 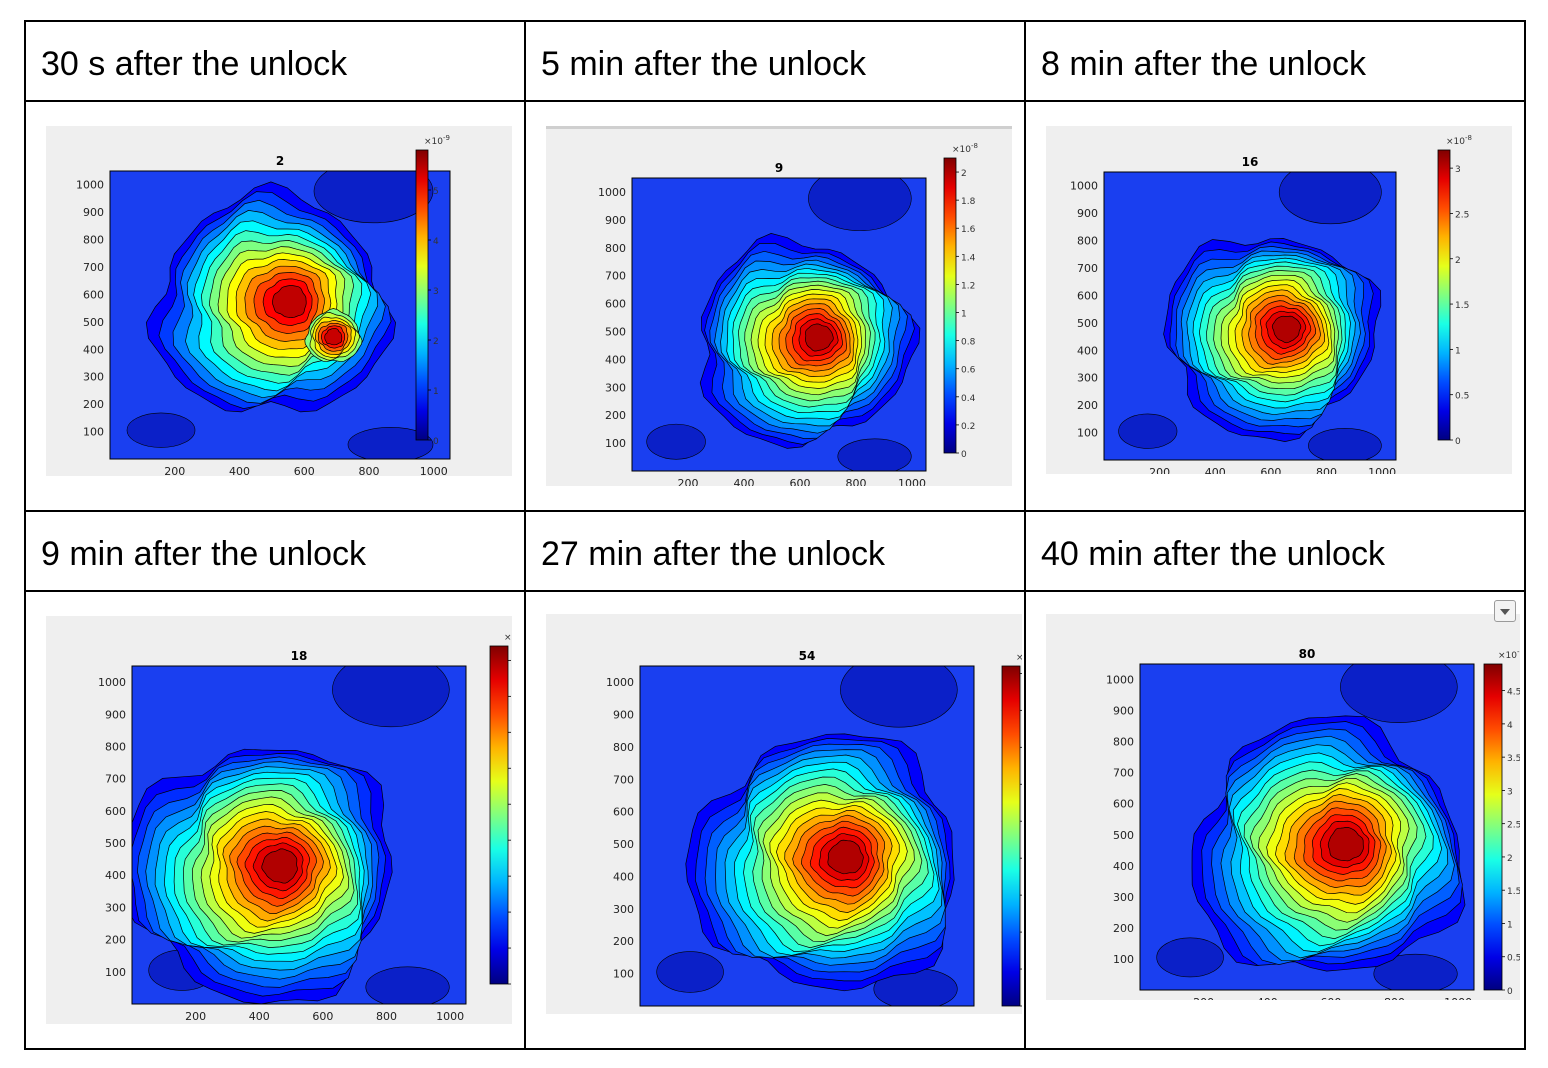 What do you see at coordinates (779, 127) in the screenshot?
I see `window-toolbar-strip` at bounding box center [779, 127].